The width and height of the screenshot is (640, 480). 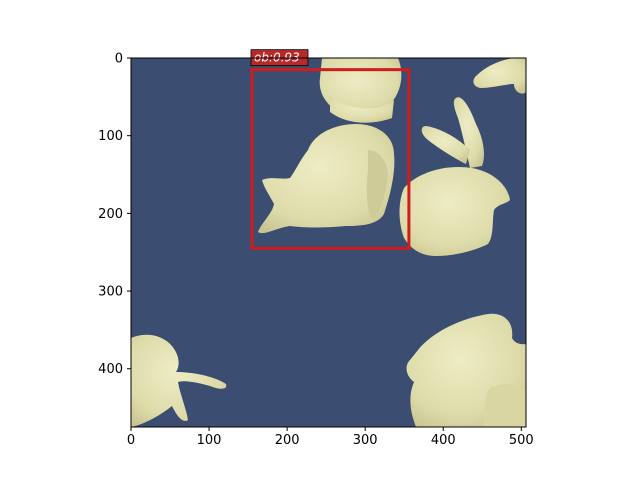 I want to click on detection-box, so click(x=330, y=159).